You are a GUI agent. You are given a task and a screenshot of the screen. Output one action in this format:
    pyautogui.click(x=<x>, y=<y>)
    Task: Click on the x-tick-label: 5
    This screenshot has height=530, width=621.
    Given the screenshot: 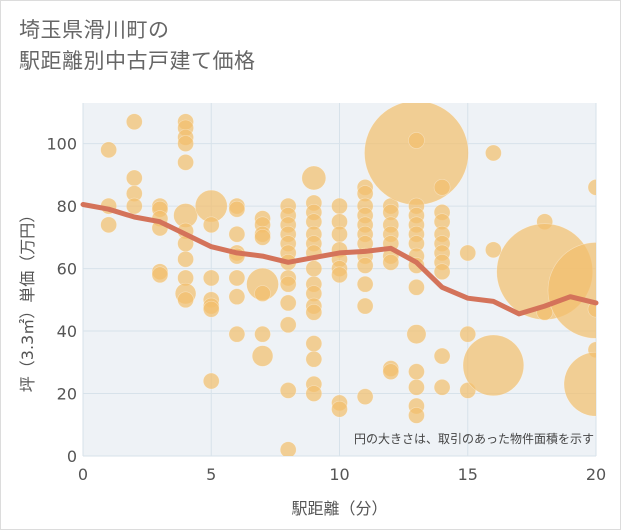 What is the action you would take?
    pyautogui.click(x=211, y=474)
    